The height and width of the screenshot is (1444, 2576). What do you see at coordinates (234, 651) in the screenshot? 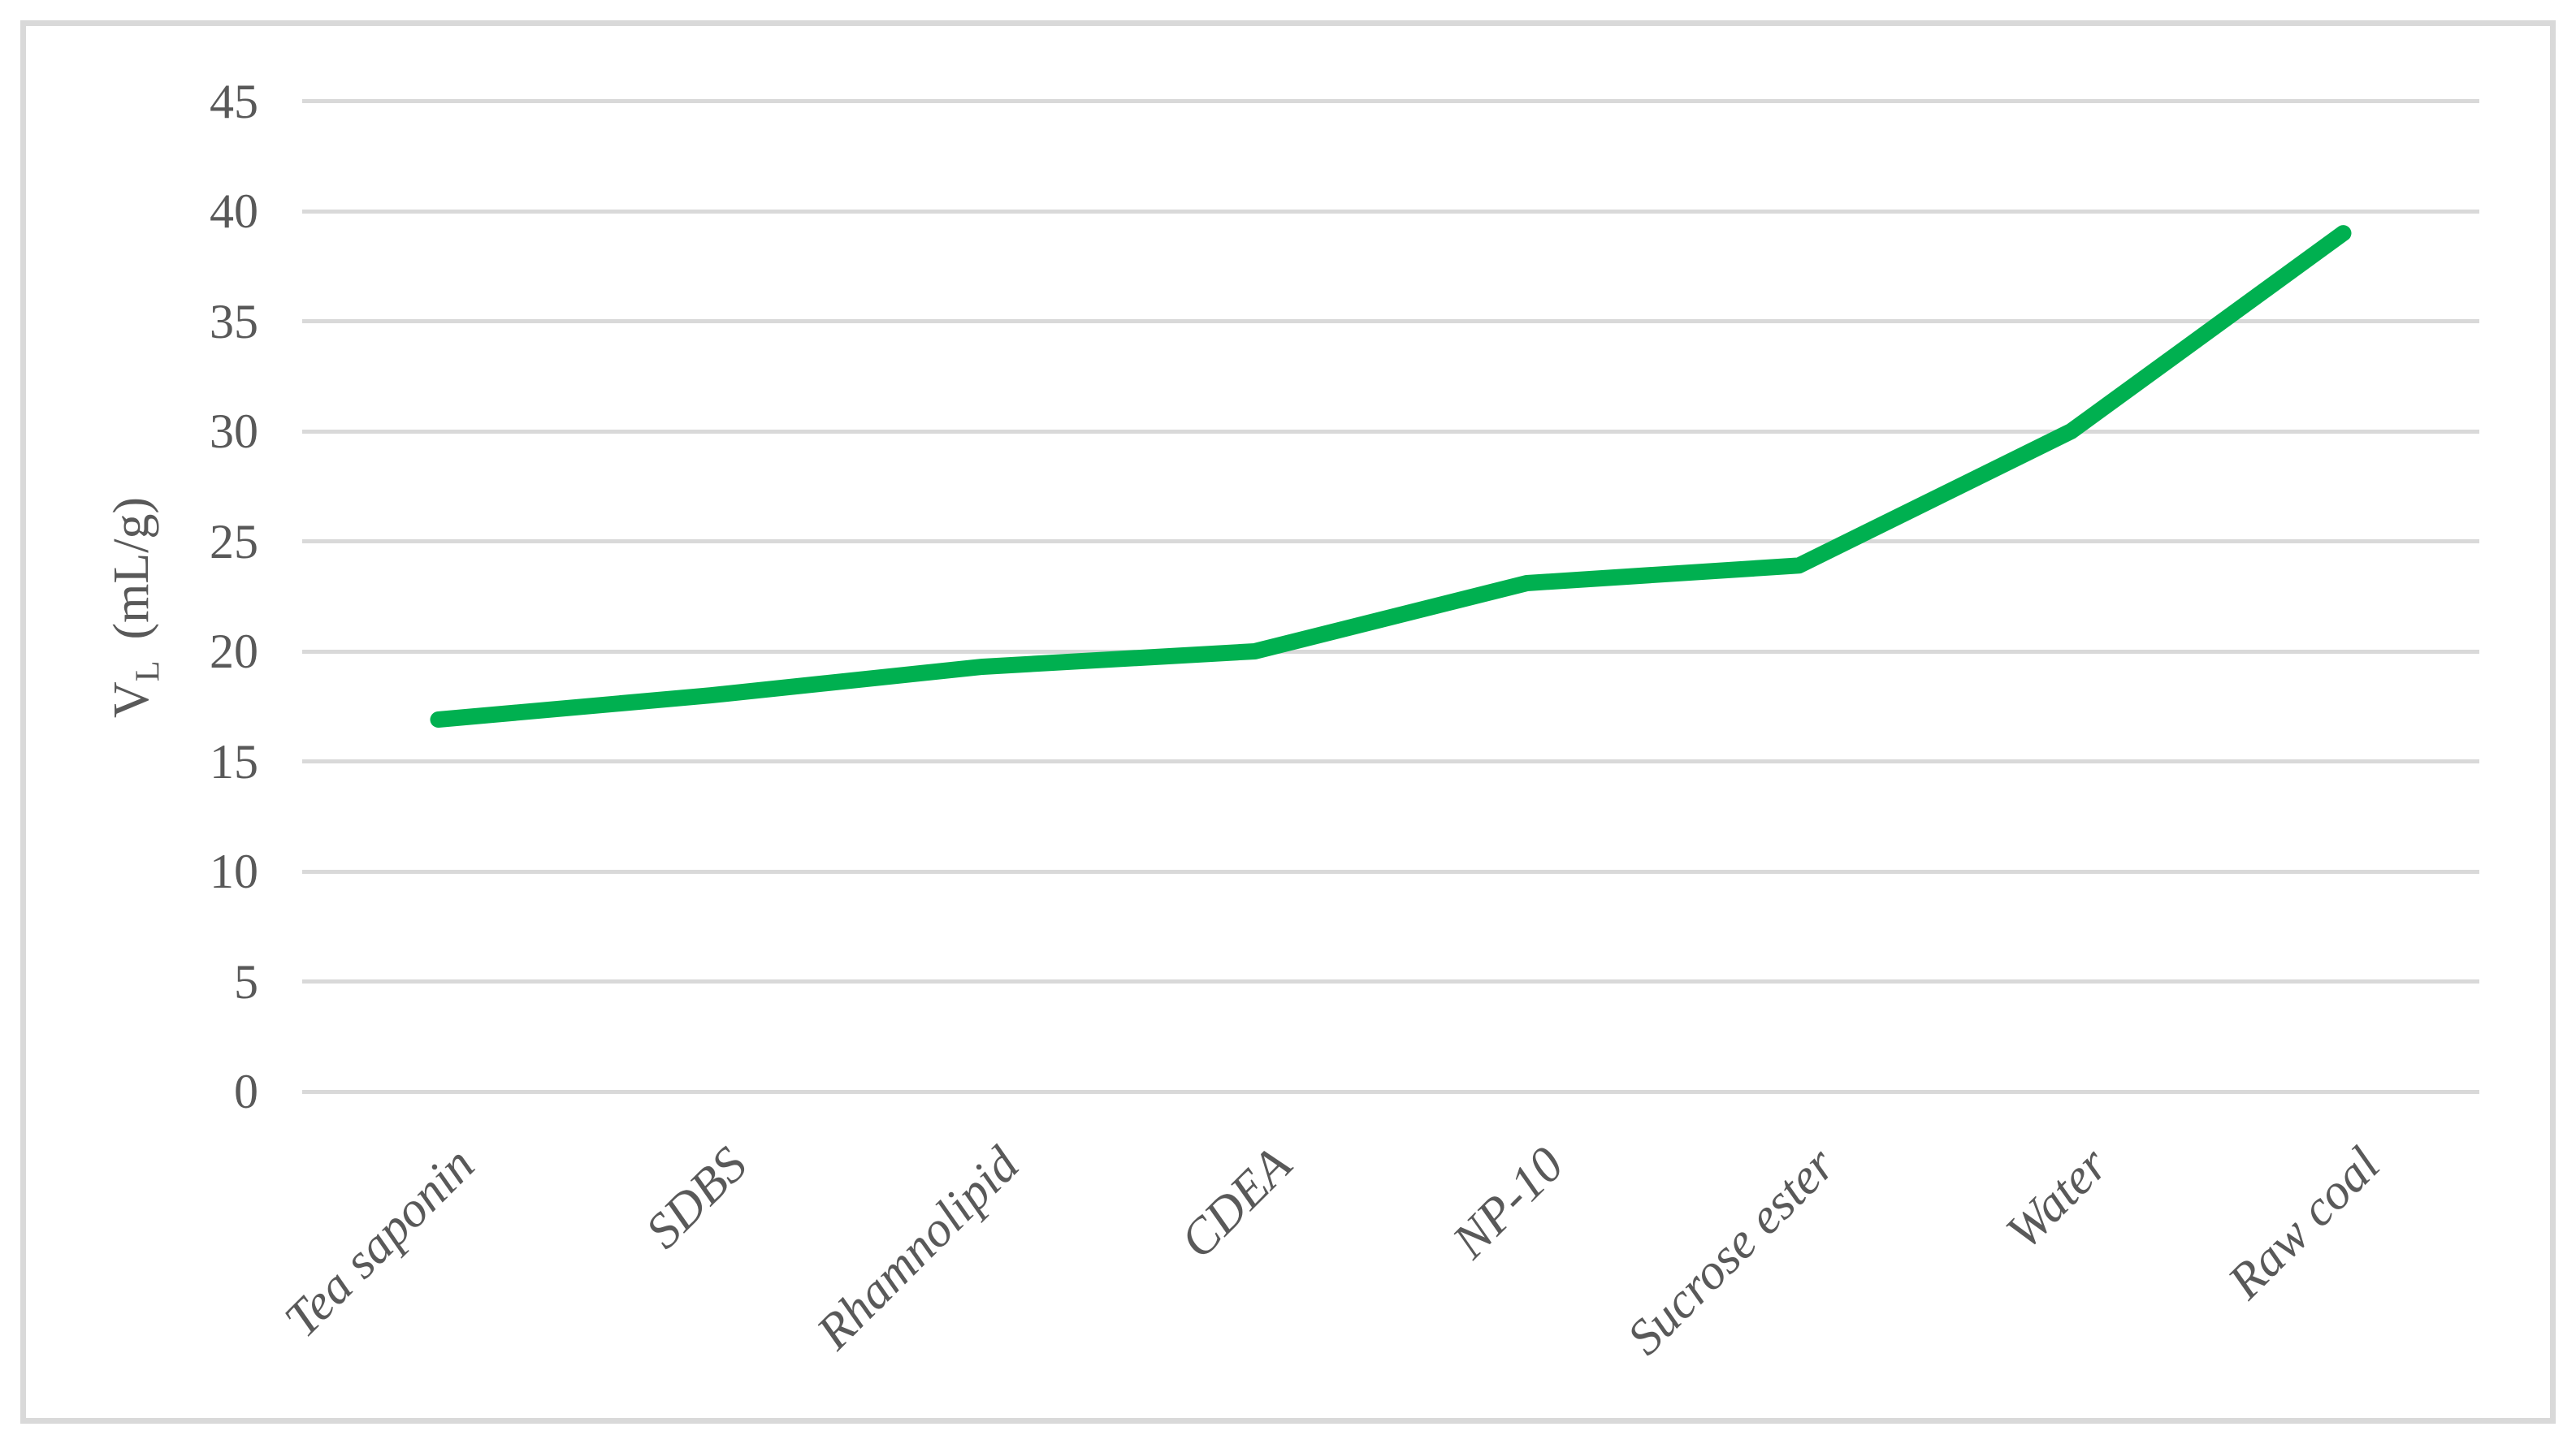
I see `y-tick-label: 20` at bounding box center [234, 651].